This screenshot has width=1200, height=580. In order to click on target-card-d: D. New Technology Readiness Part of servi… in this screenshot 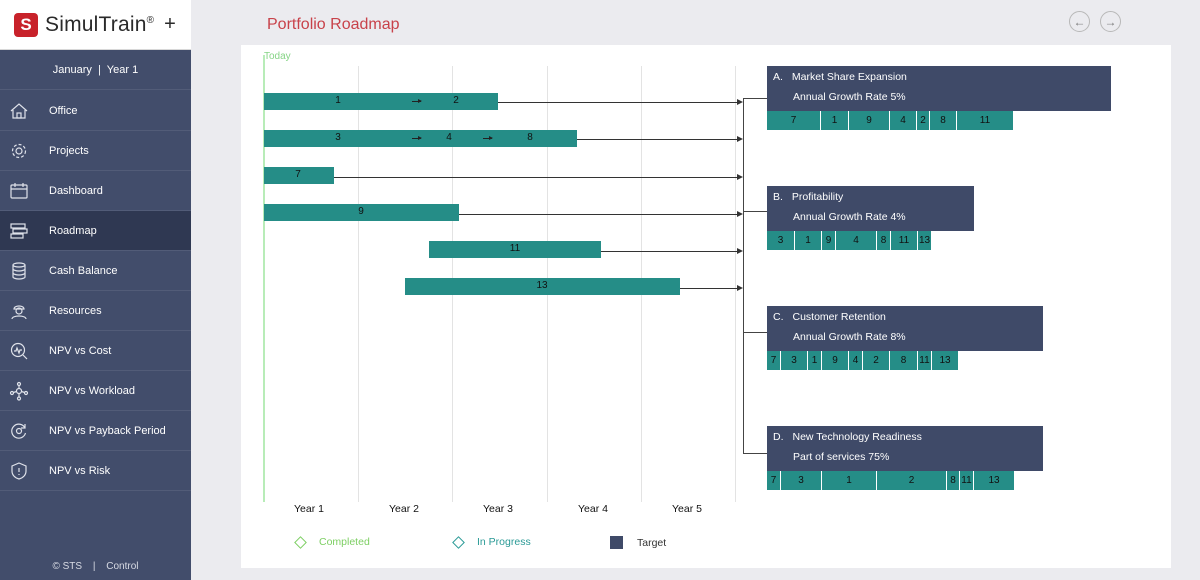, I will do `click(905, 448)`.